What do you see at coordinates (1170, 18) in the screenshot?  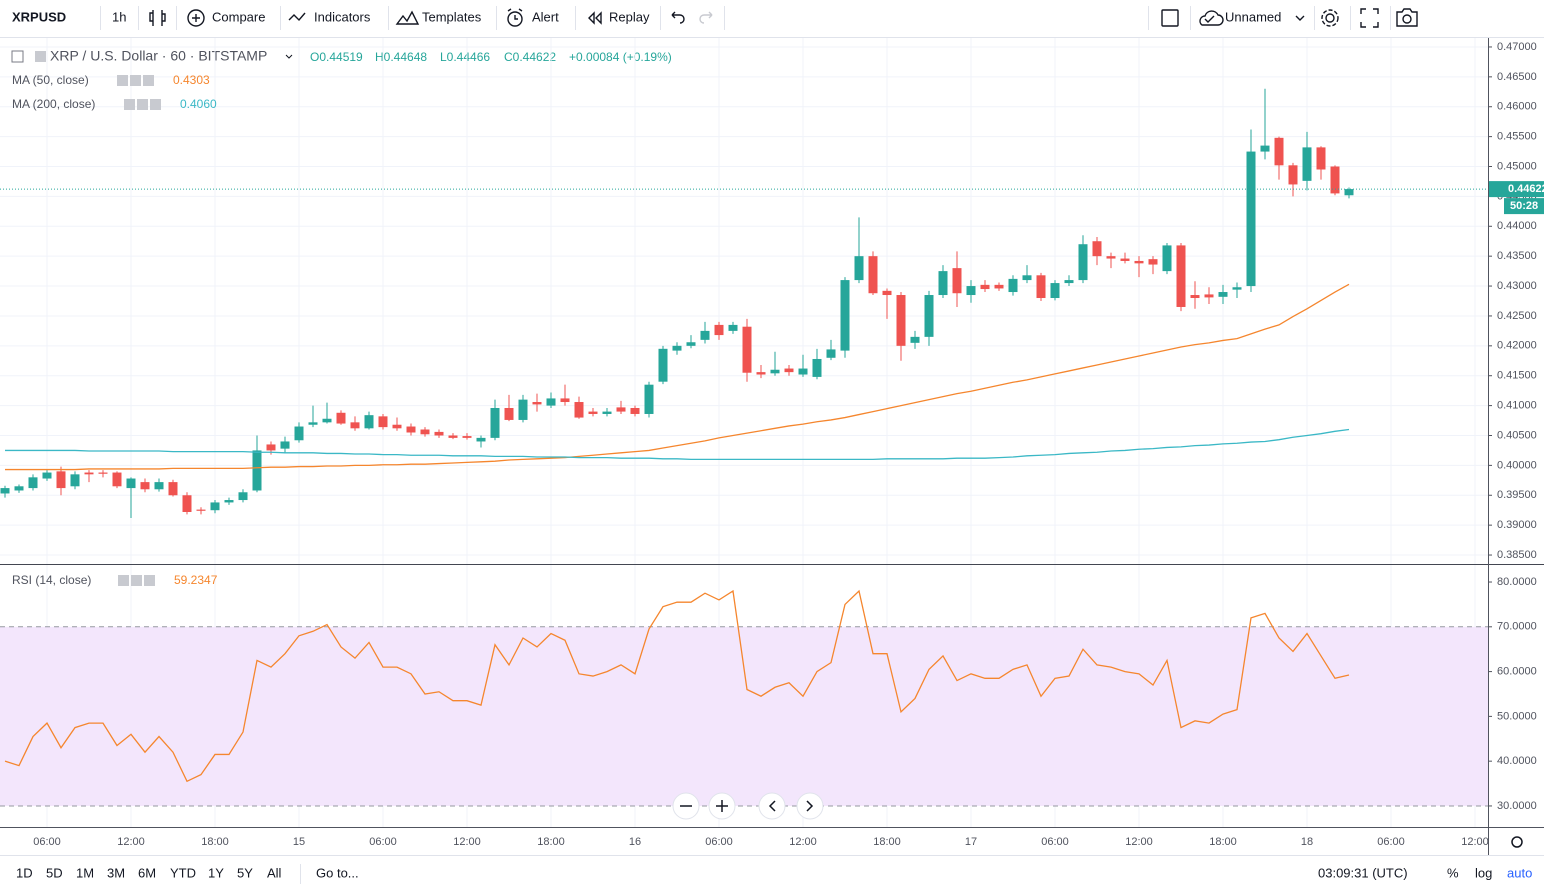 I see `select-icon` at bounding box center [1170, 18].